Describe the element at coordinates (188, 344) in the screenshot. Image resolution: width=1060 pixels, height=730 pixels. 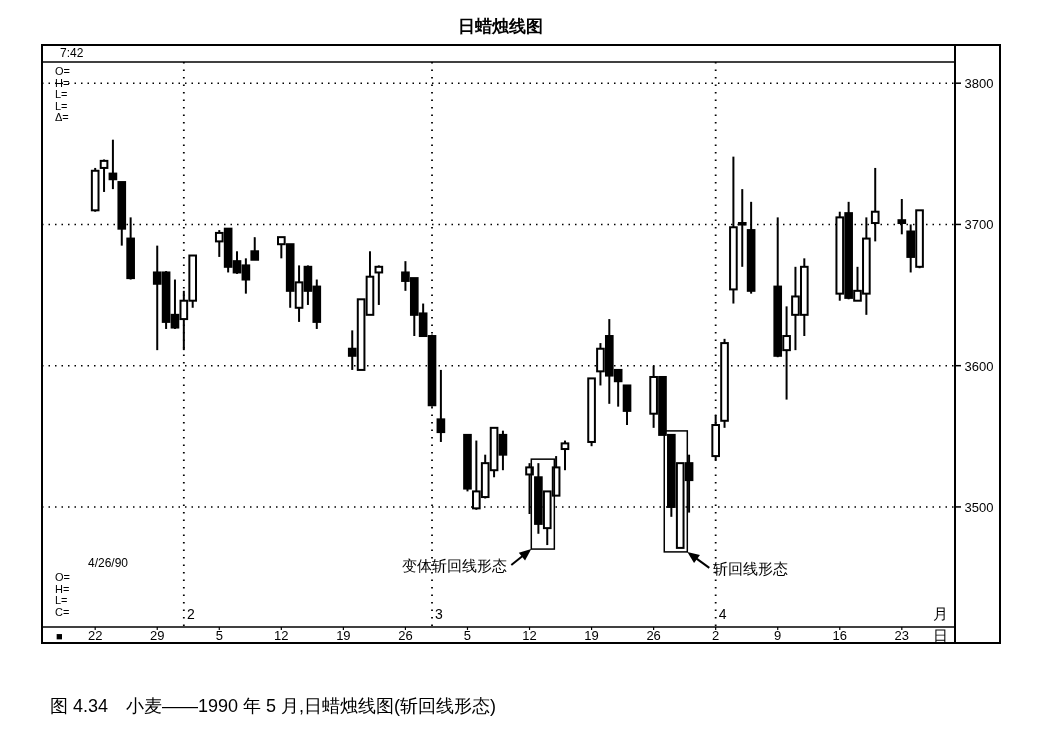
I see `ref-line: 2` at that location.